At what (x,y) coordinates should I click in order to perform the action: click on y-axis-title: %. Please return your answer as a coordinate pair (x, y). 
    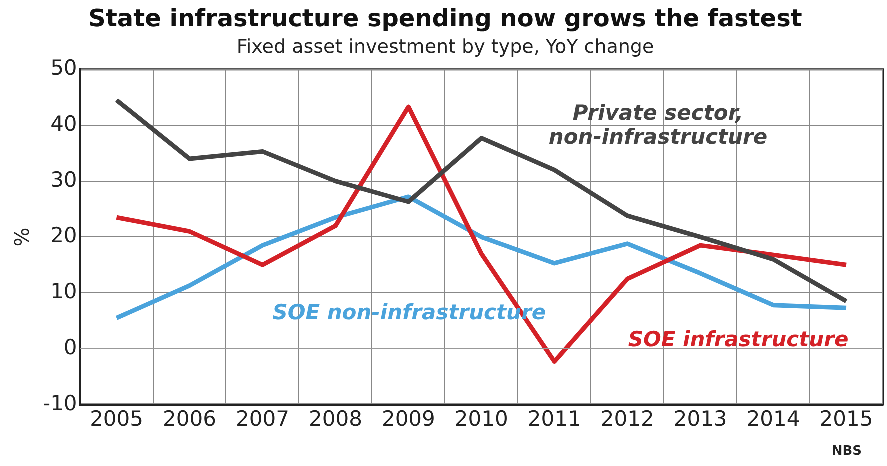
    Looking at the image, I should click on (22, 237).